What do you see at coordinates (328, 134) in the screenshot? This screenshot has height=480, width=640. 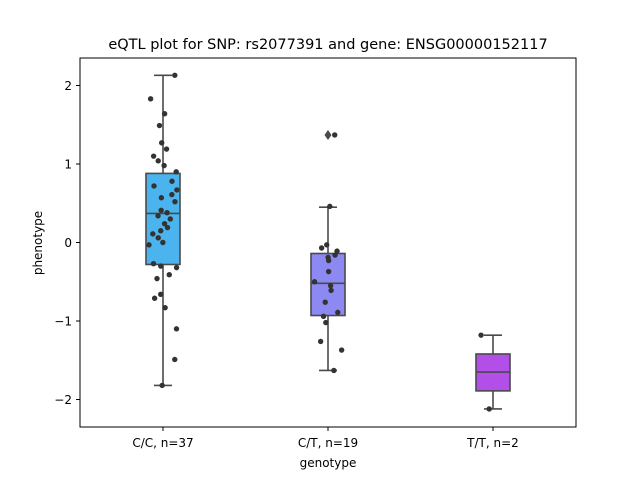 I see `outlier-marker` at bounding box center [328, 134].